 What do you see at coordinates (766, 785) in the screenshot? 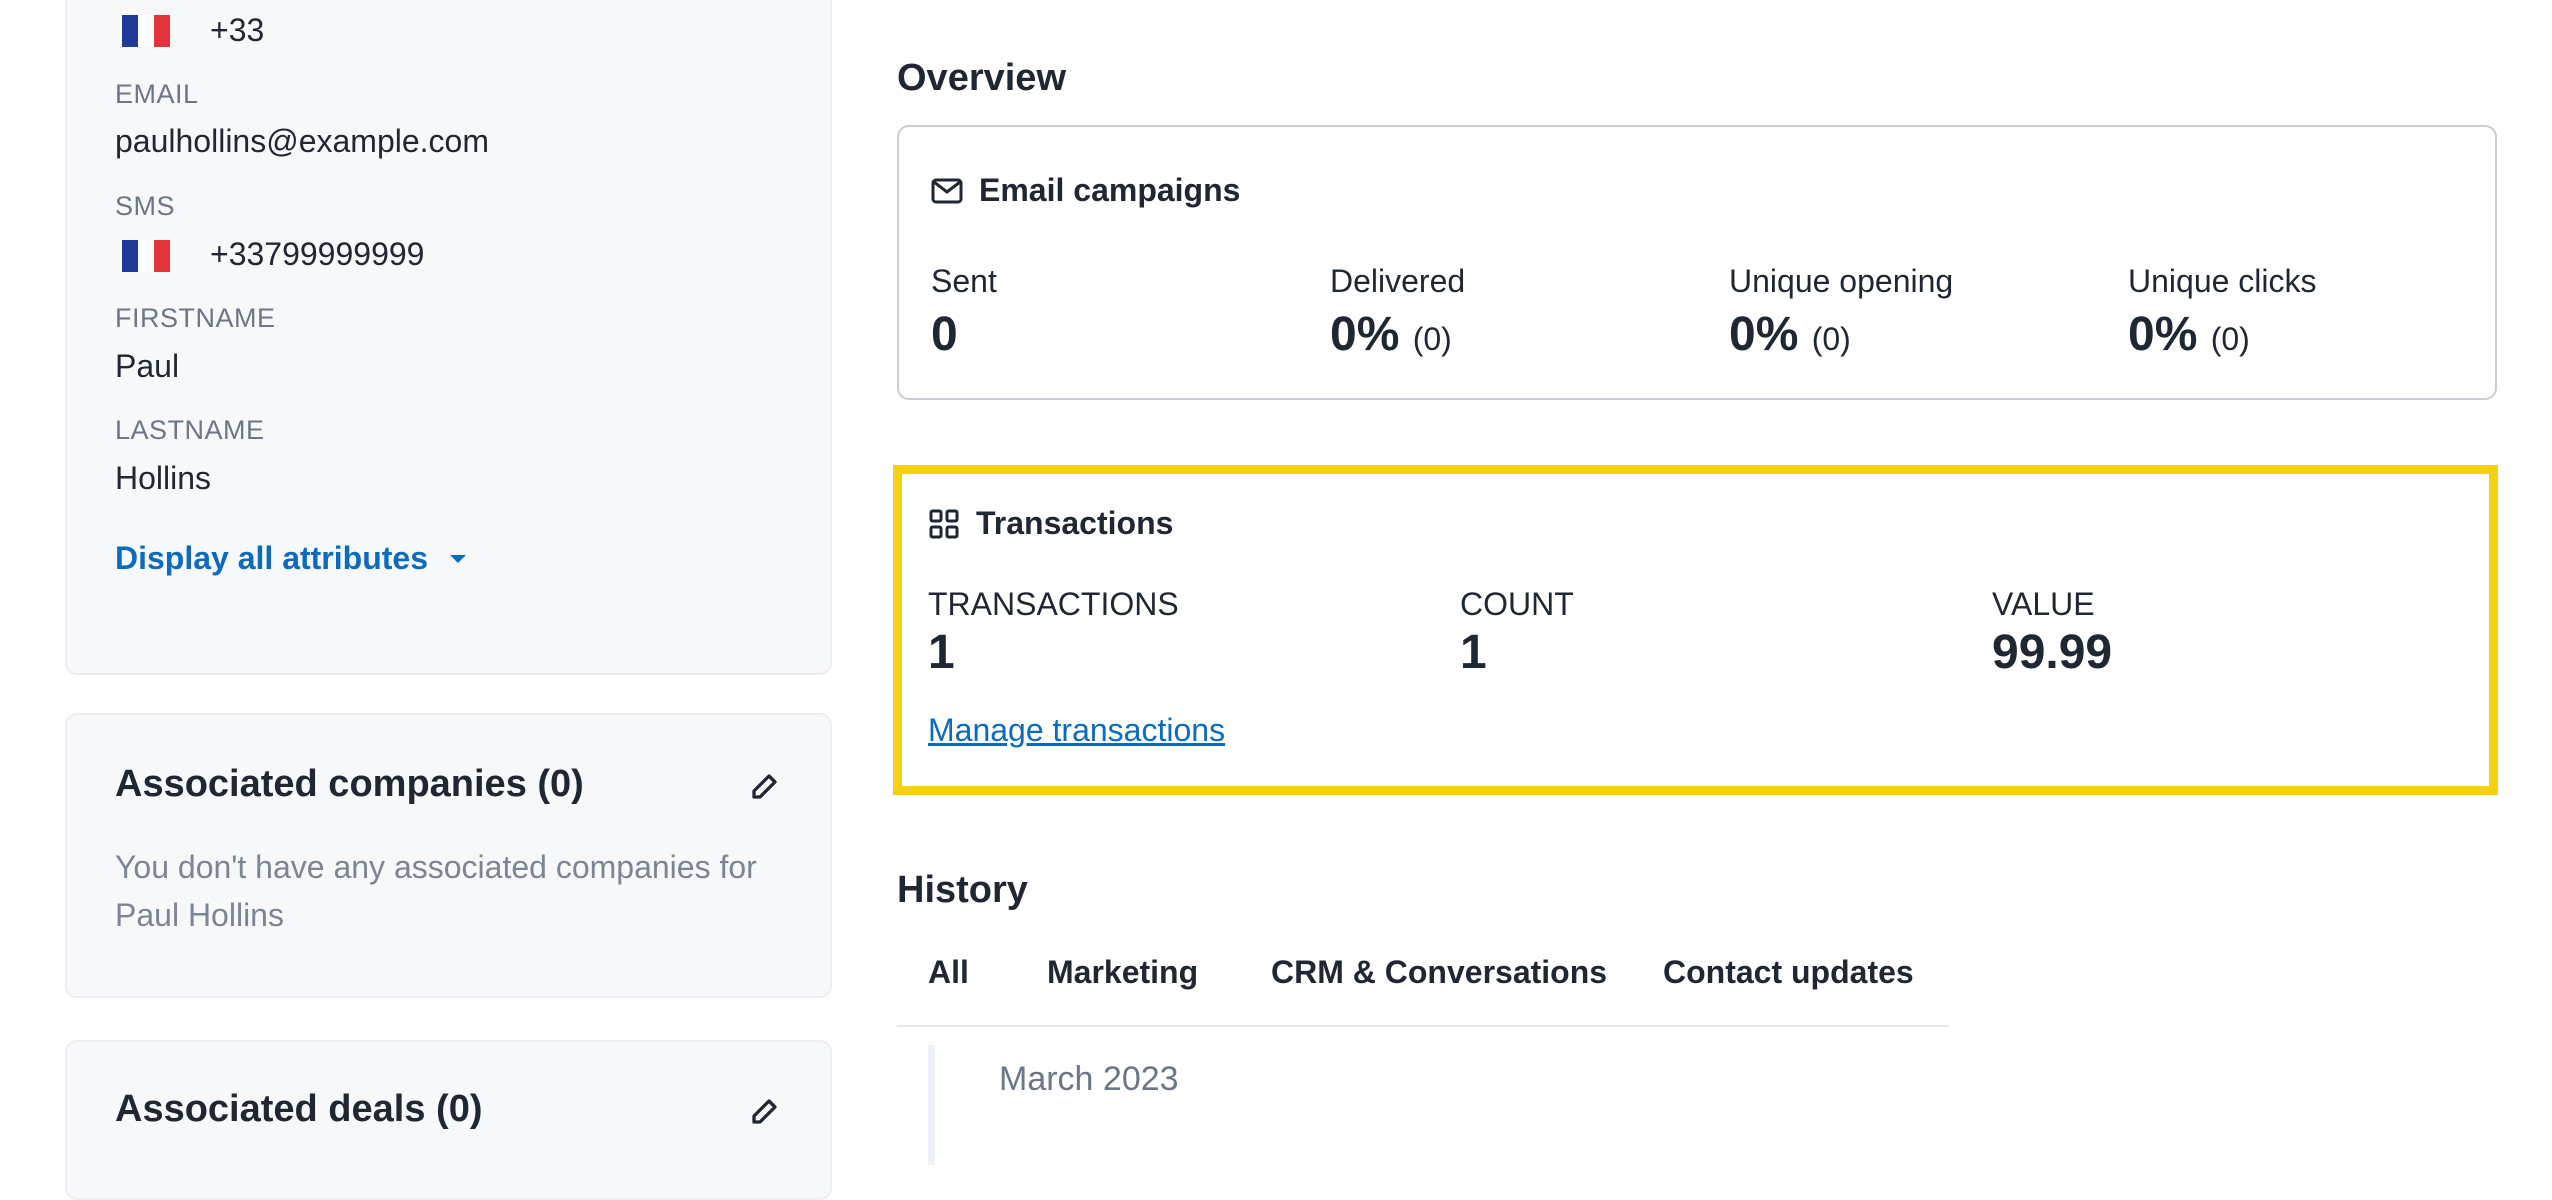
I see `edit-companies-icon` at bounding box center [766, 785].